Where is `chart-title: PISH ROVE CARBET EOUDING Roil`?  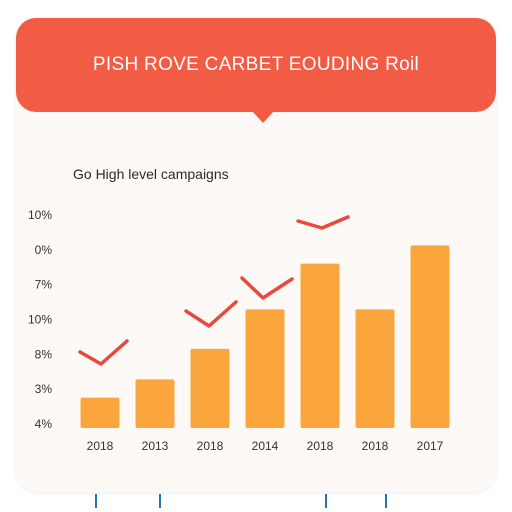 chart-title: PISH ROVE CARBET EOUDING Roil is located at coordinates (256, 64).